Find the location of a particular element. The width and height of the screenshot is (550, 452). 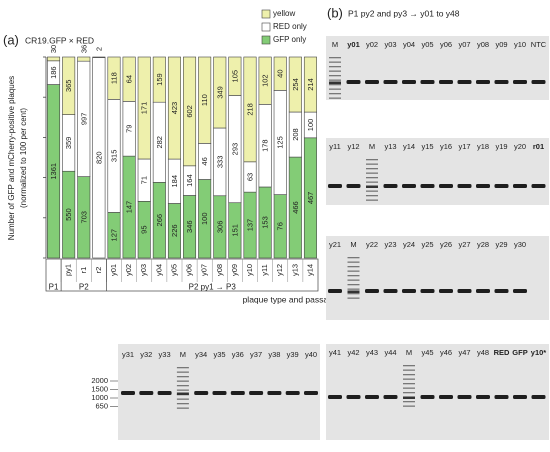

lane-label: y29 is located at coordinates (501, 244).